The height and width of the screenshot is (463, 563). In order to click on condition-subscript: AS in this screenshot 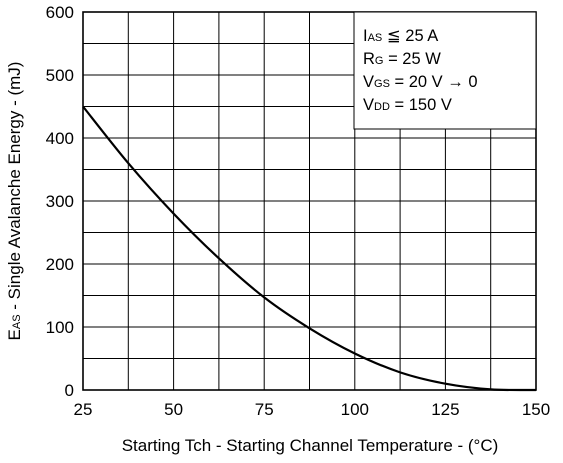, I will do `click(375, 38)`.